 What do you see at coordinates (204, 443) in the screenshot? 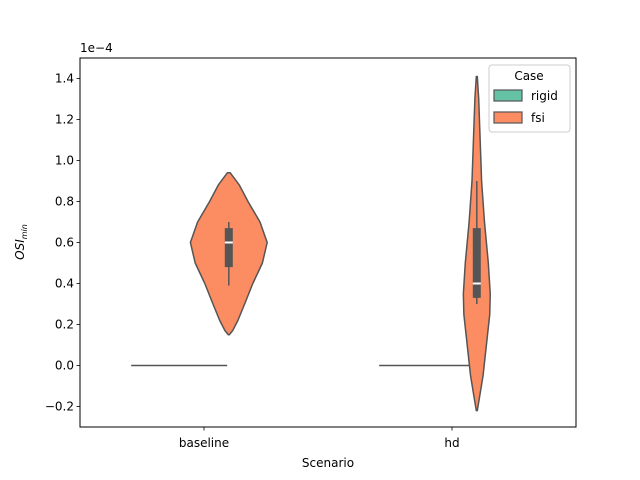
I see `x-tick-label: baseline` at bounding box center [204, 443].